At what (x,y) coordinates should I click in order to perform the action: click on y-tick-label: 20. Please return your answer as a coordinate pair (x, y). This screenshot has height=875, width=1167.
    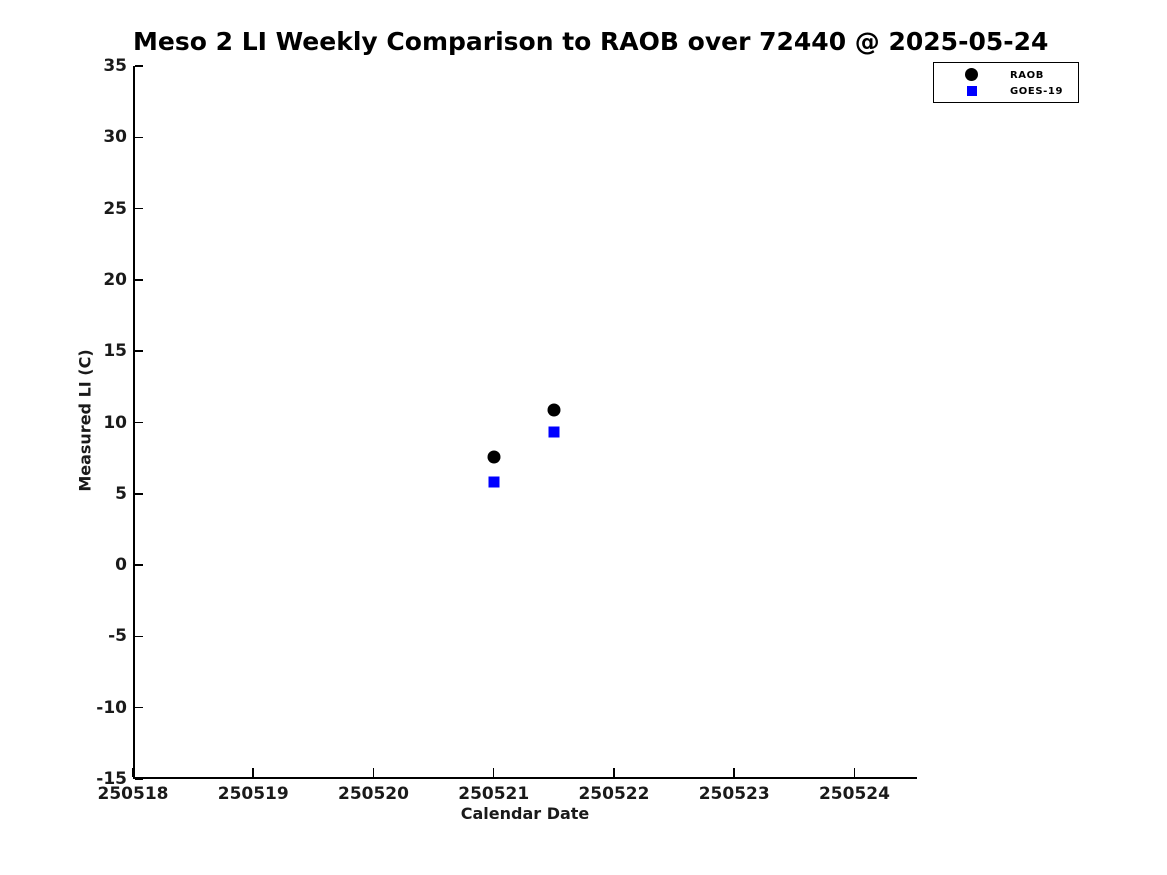
    Looking at the image, I should click on (115, 279).